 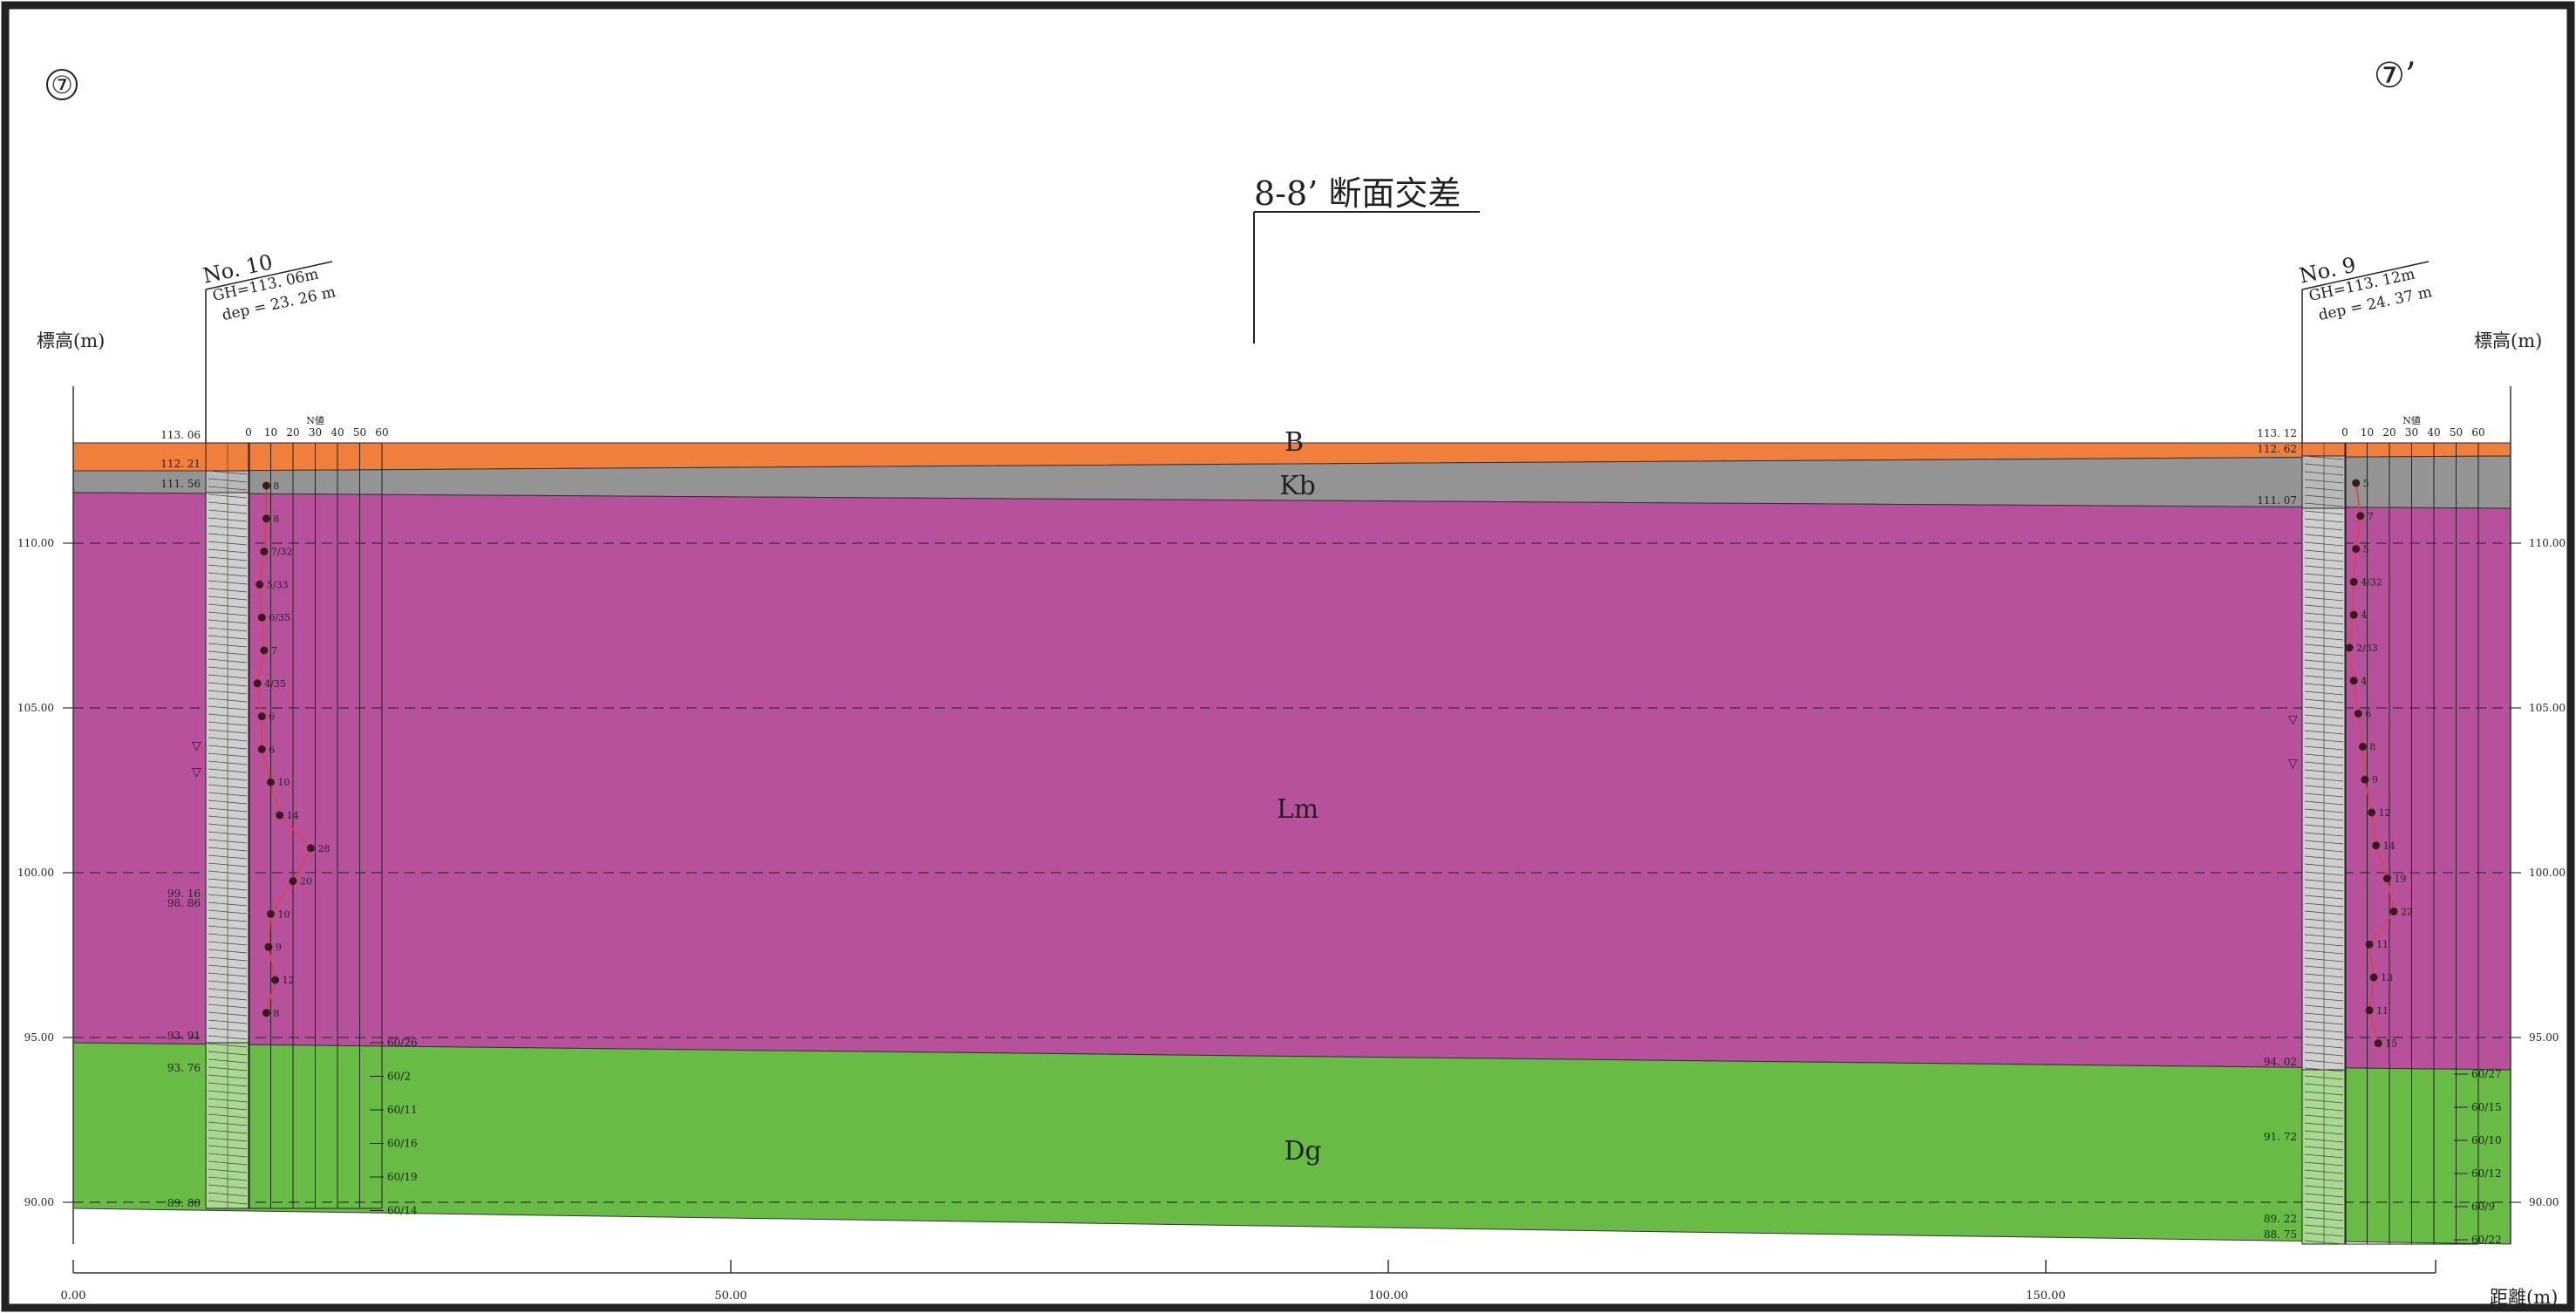 What do you see at coordinates (275, 684) in the screenshot?
I see `n-value-label: 4/35` at bounding box center [275, 684].